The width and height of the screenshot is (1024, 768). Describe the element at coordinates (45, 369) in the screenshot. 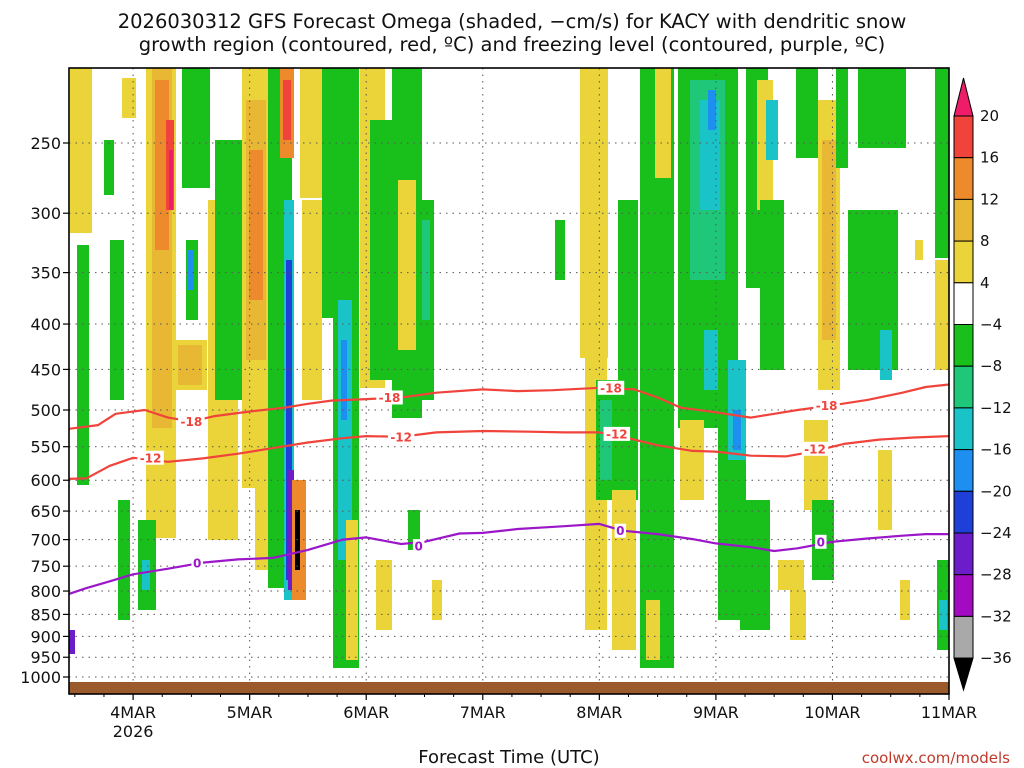

I see `y-tick-label-450: 450` at that location.